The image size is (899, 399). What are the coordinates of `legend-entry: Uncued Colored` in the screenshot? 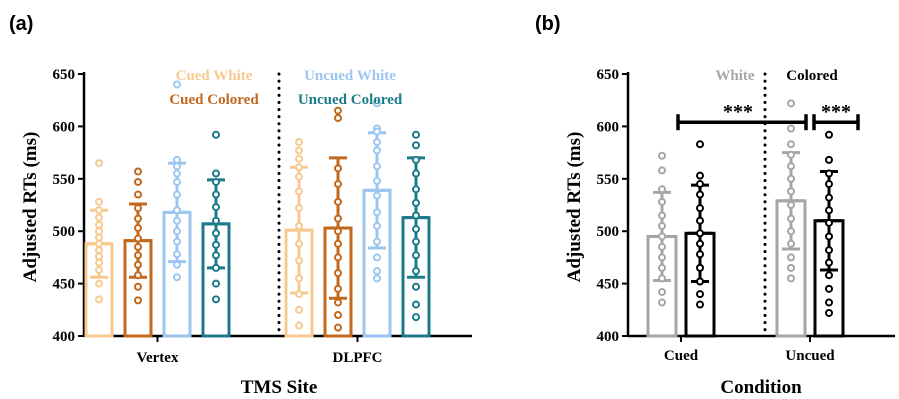 It's located at (350, 100).